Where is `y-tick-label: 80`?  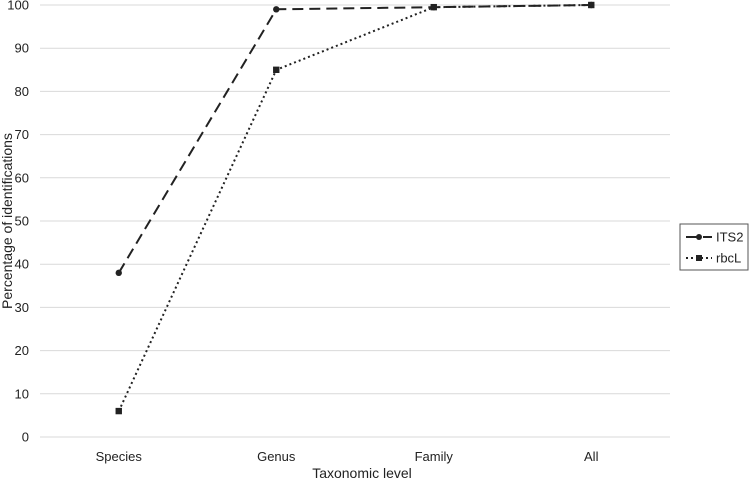 y-tick-label: 80 is located at coordinates (22, 91).